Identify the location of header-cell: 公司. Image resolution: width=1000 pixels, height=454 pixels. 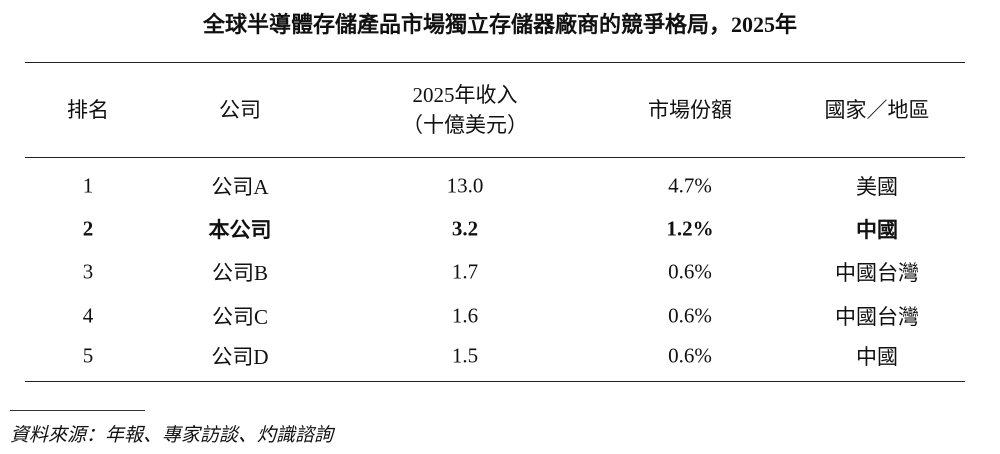
(240, 110).